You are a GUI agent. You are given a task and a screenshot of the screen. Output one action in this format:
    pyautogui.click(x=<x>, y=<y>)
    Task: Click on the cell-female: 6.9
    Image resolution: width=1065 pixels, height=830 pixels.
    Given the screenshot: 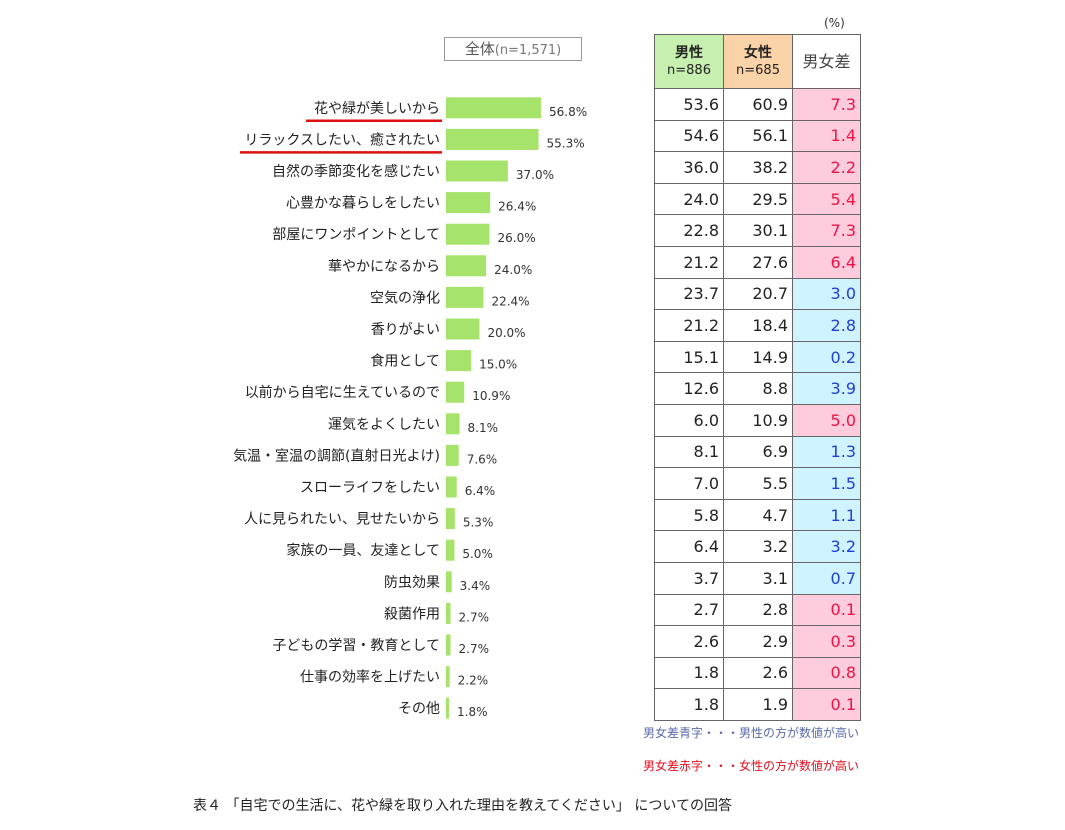 What is the action you would take?
    pyautogui.click(x=758, y=452)
    